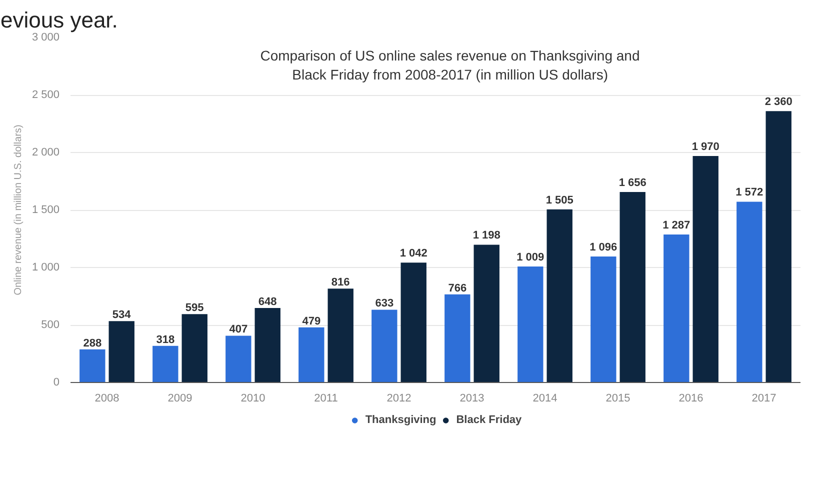 Image resolution: width=829 pixels, height=503 pixels. Describe the element at coordinates (778, 102) in the screenshot. I see `data-label: 2 360` at that location.